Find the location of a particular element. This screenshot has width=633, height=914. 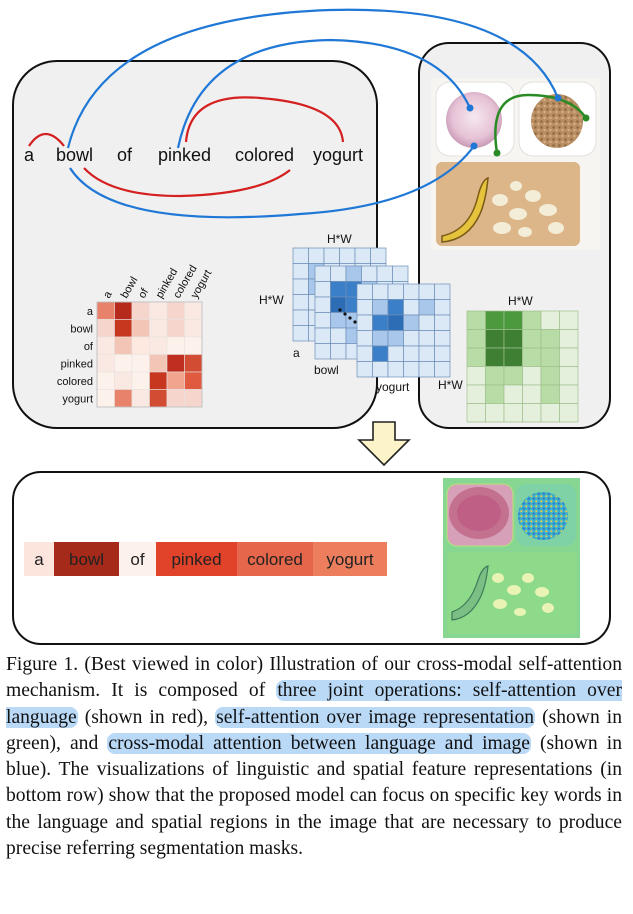

sentence-word: a is located at coordinates (29, 155).